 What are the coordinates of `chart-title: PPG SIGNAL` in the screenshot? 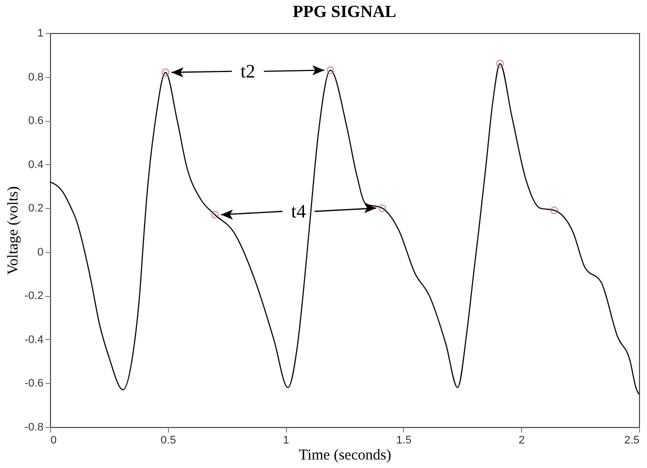 It's located at (344, 11).